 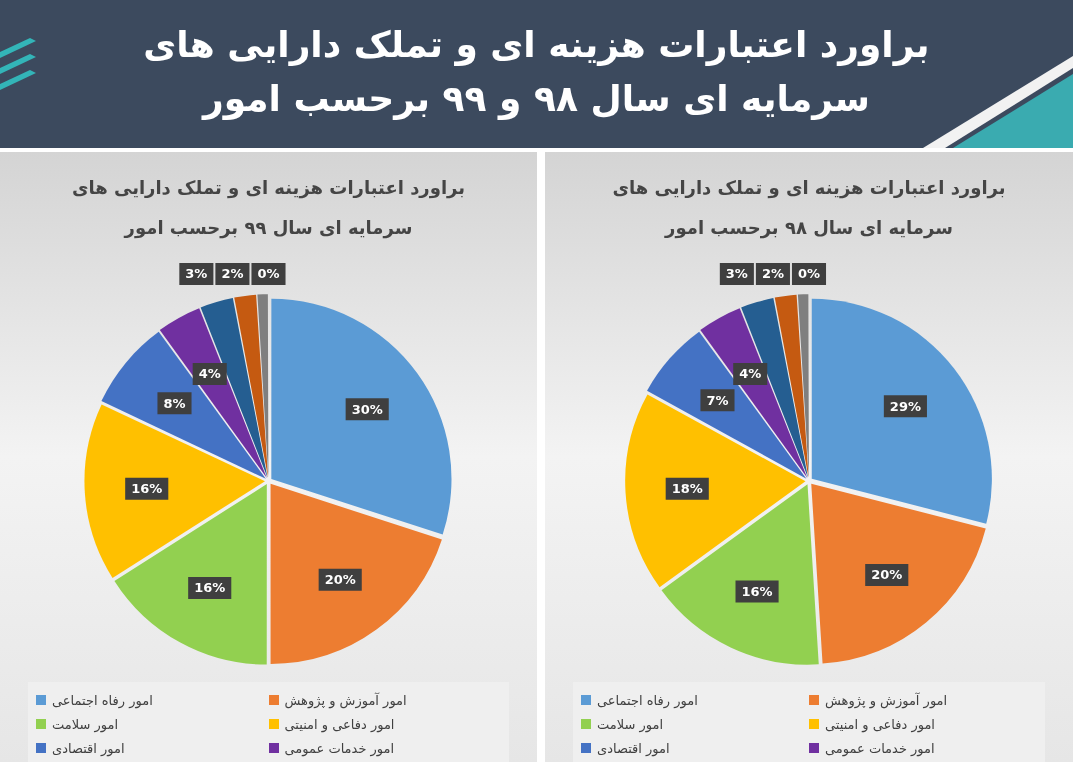 What do you see at coordinates (717, 400) in the screenshot?
I see `data-label: 7%` at bounding box center [717, 400].